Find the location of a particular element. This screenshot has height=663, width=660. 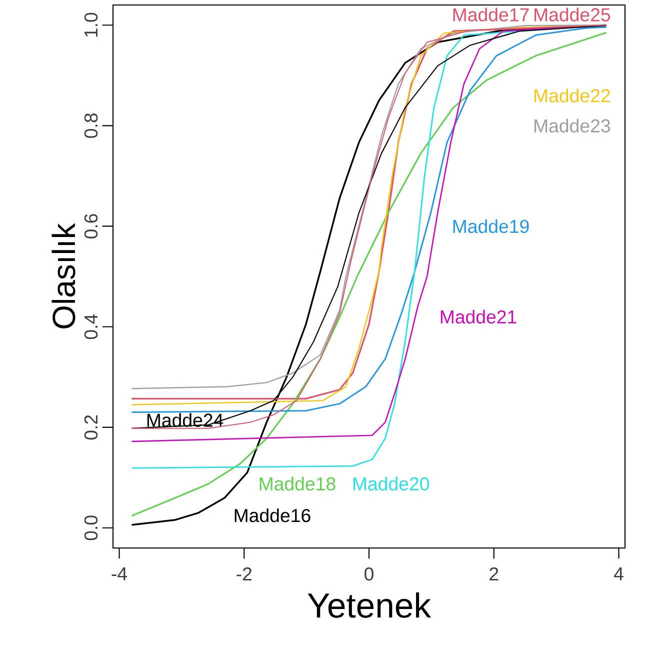

series-label: Madde18 is located at coordinates (298, 483).